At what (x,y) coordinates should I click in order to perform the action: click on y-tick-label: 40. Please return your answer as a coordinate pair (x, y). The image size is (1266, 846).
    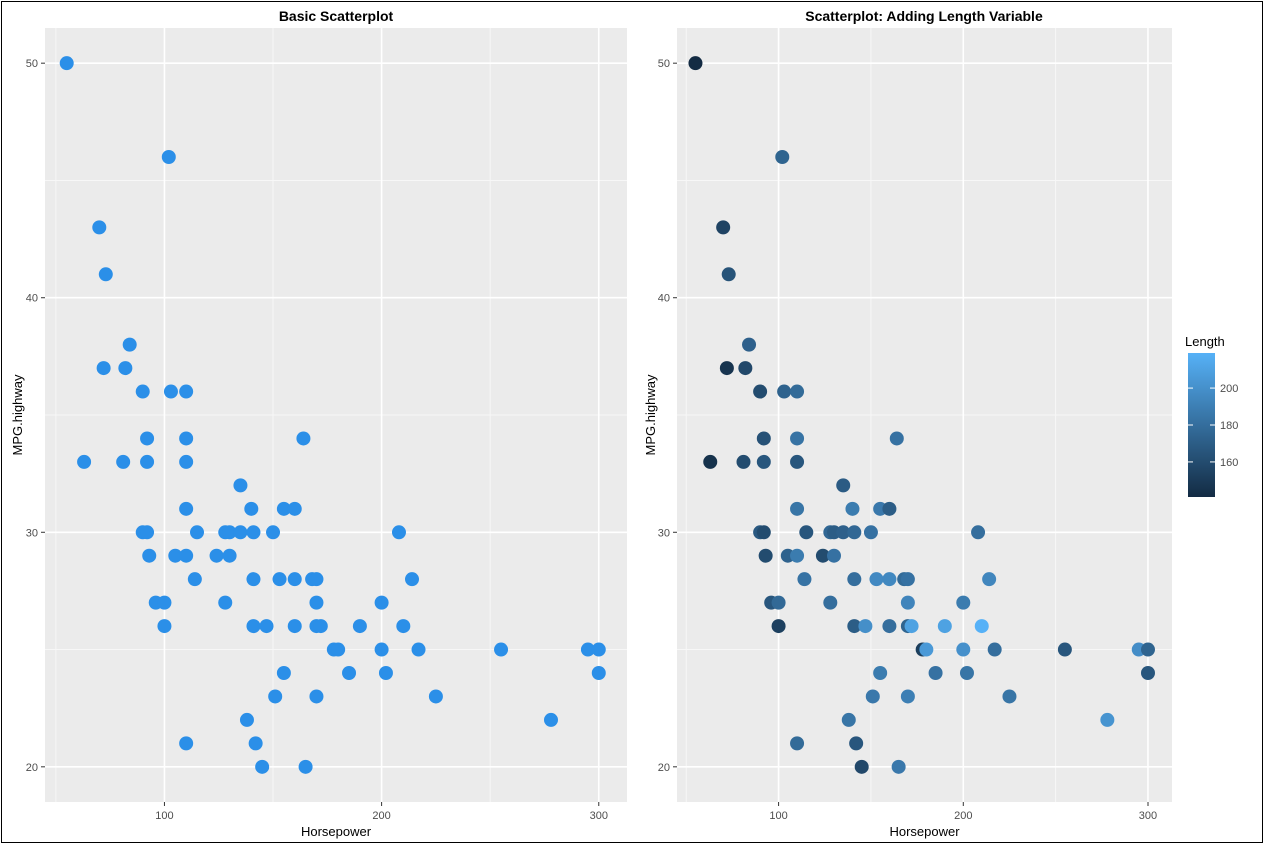
    Looking at the image, I should click on (664, 299).